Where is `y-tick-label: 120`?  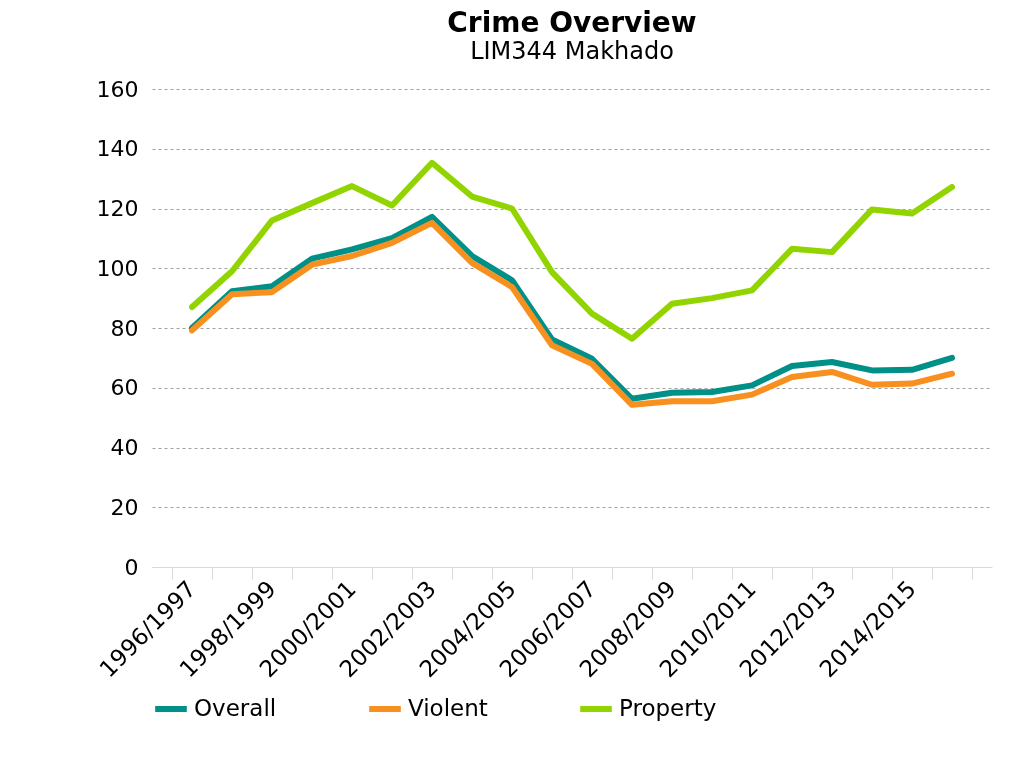
y-tick-label: 120 is located at coordinates (117, 208).